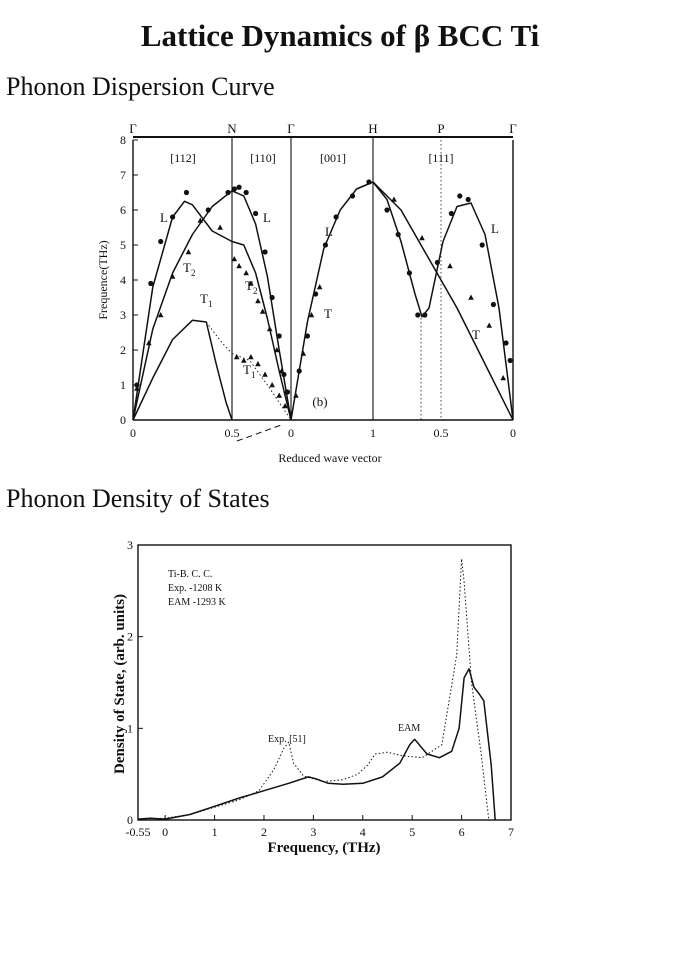  I want to click on dos-x-tick-label: 0, so click(165, 832).